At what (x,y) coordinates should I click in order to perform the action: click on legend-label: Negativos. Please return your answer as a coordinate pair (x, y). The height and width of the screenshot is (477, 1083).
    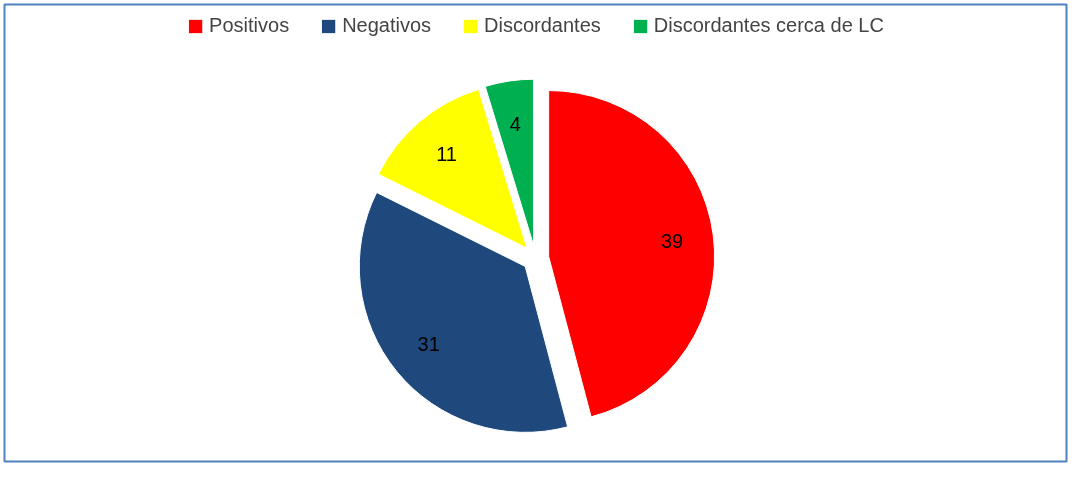
    Looking at the image, I should click on (387, 25).